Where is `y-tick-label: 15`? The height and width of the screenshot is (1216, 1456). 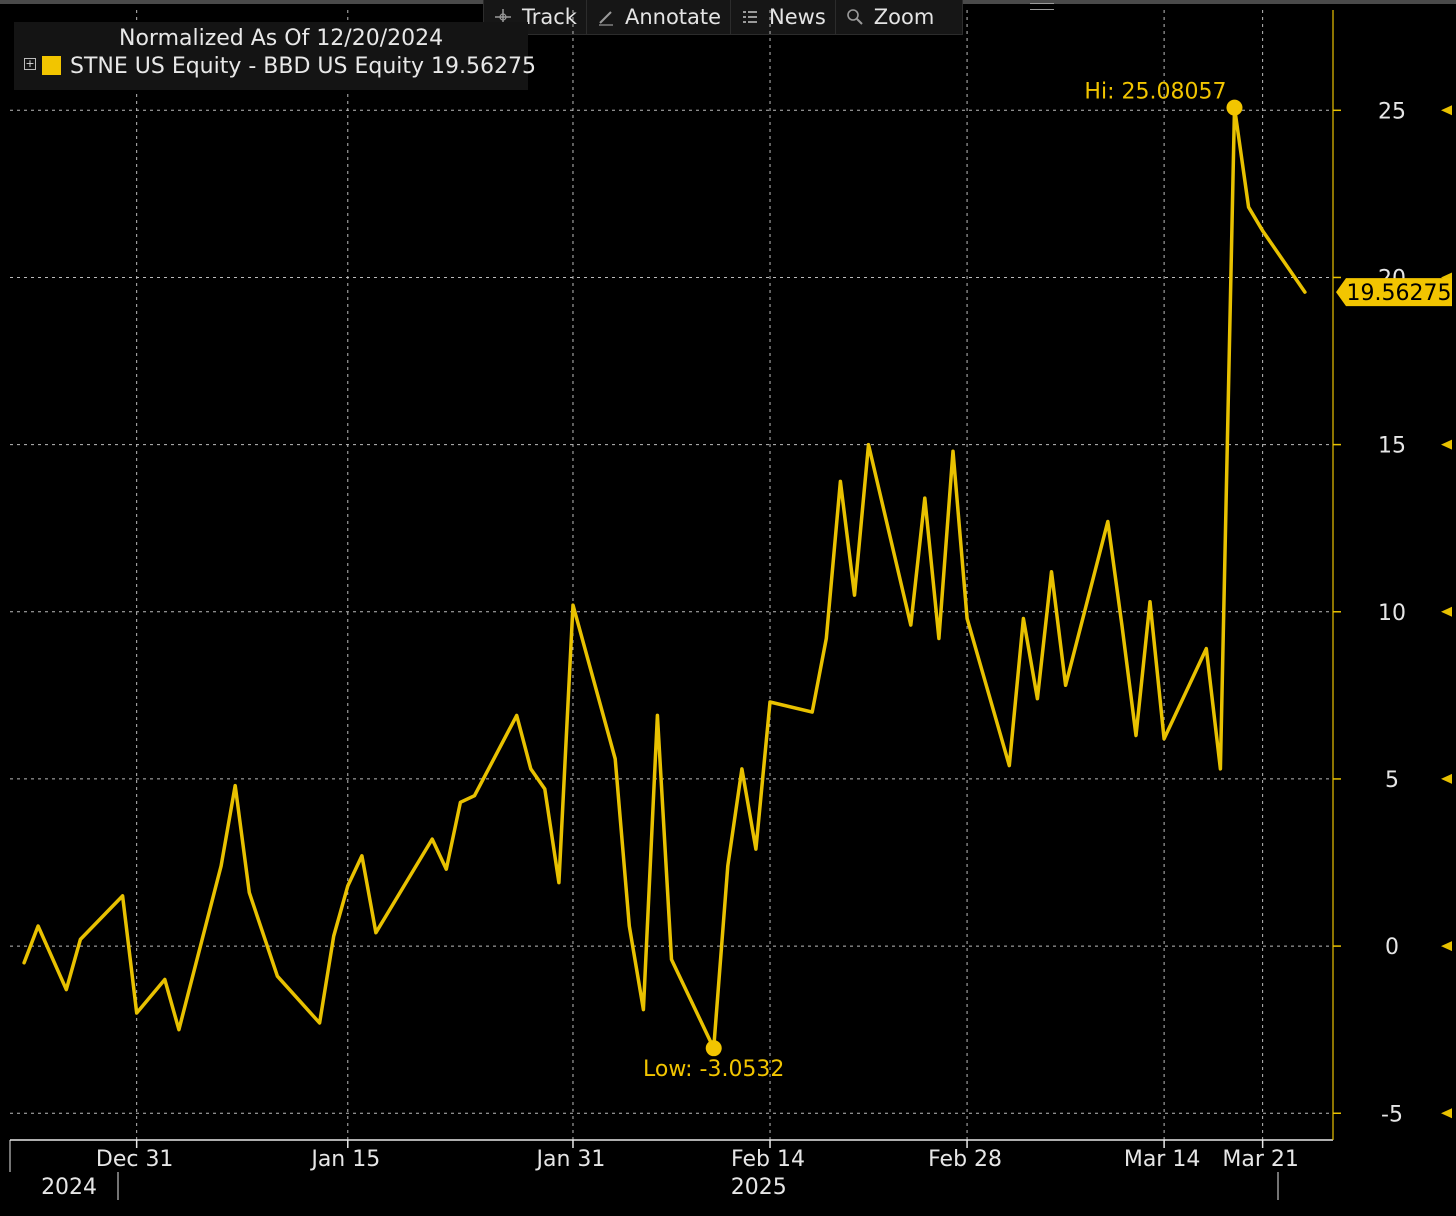
y-tick-label: 15 is located at coordinates (1392, 446).